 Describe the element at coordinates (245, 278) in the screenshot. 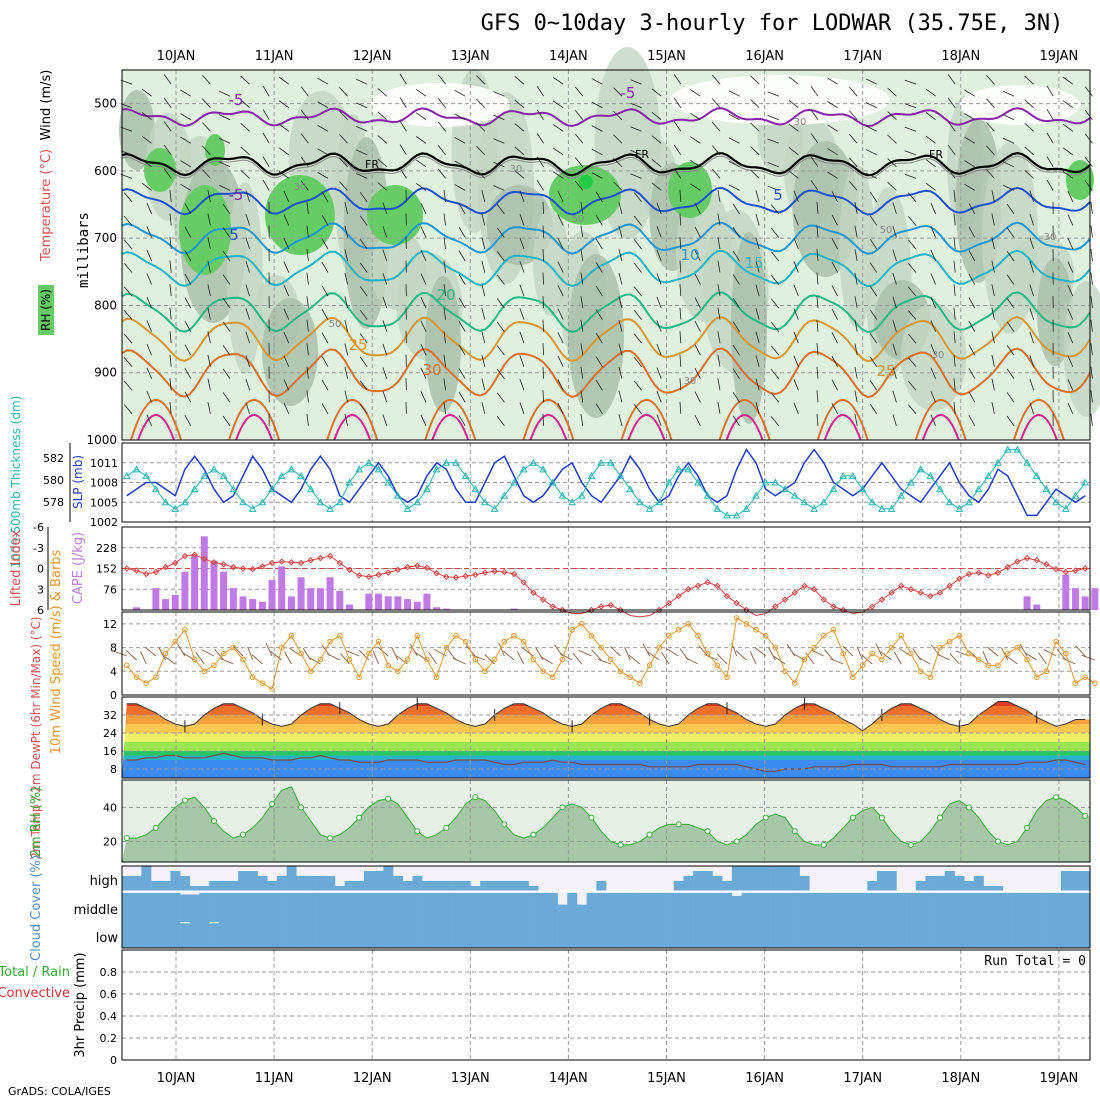

I see `rh-shading-area` at that location.